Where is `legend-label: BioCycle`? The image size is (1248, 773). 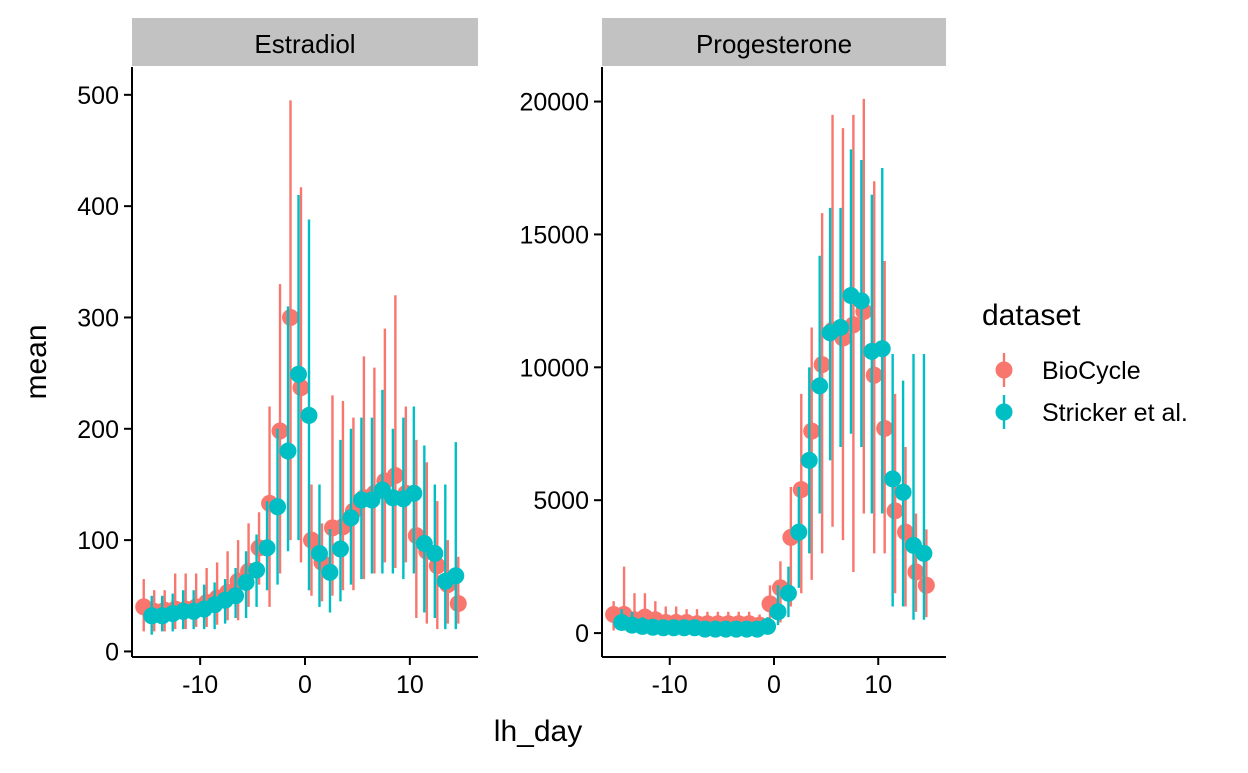 legend-label: BioCycle is located at coordinates (1091, 371).